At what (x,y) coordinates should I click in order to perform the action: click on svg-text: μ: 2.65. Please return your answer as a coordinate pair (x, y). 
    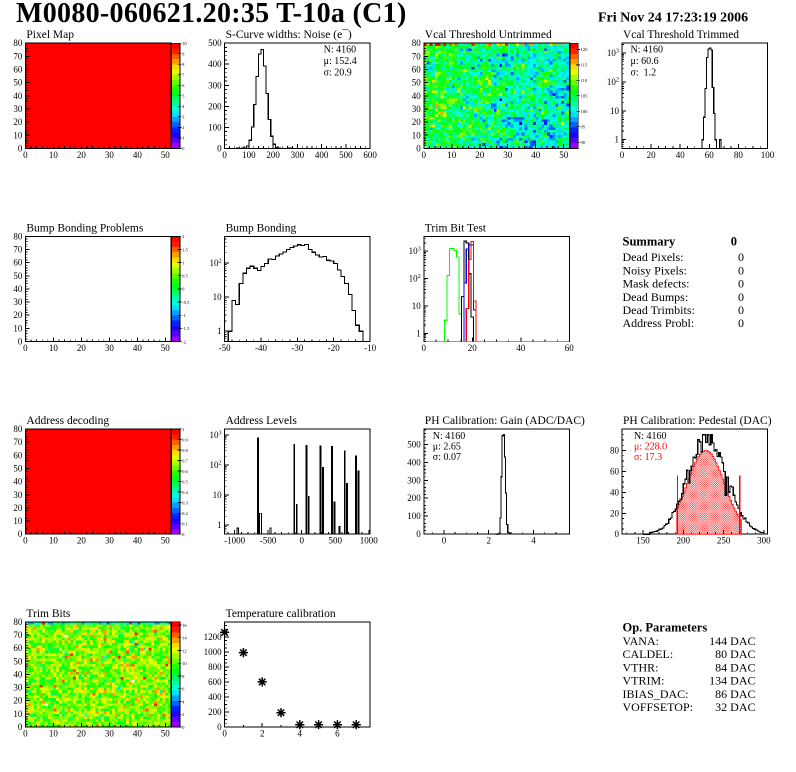
    Looking at the image, I should click on (447, 447).